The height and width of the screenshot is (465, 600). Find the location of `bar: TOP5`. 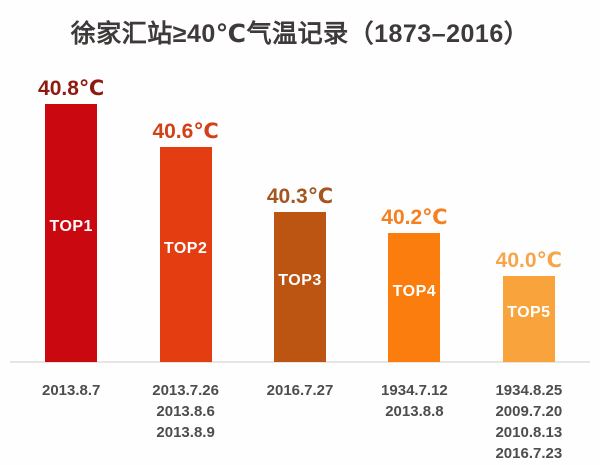

bar: TOP5 is located at coordinates (528, 319).